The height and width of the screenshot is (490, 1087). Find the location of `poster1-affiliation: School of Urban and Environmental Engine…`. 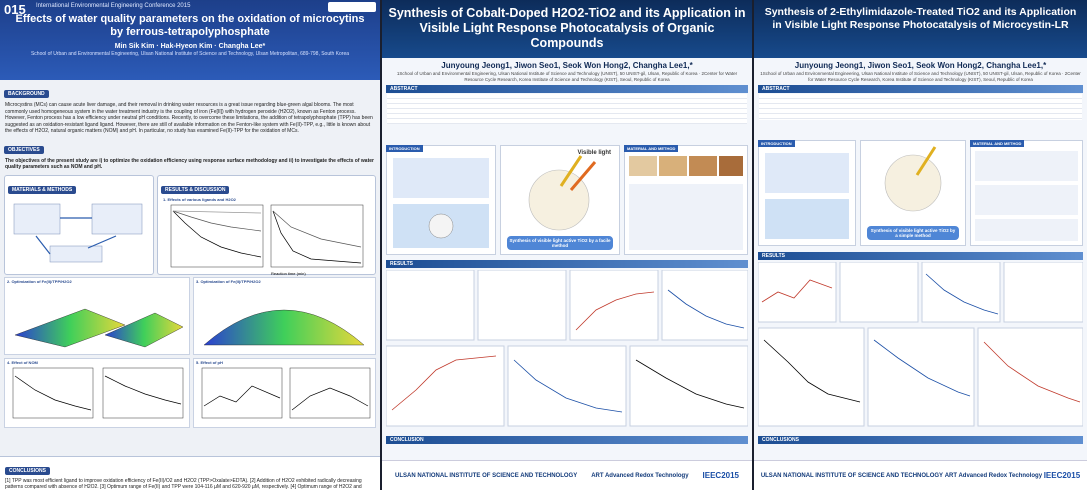

poster1-affiliation: School of Urban and Environmental Engine… is located at coordinates (190, 54).